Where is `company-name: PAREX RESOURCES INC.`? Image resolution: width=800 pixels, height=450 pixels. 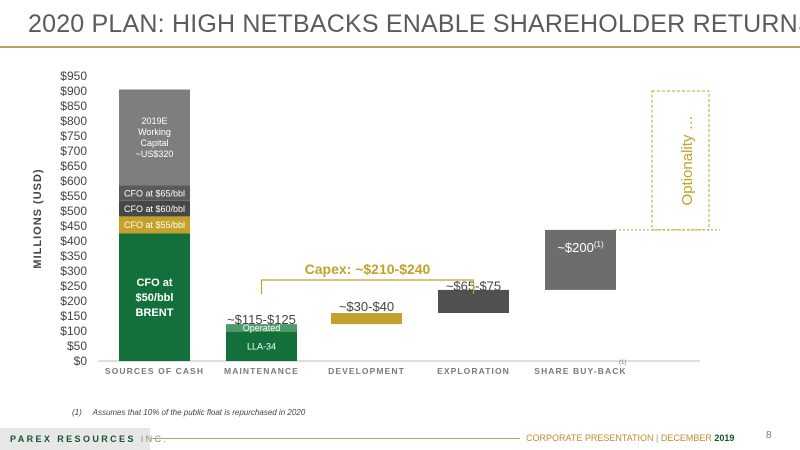 company-name: PAREX RESOURCES INC. is located at coordinates (89, 439).